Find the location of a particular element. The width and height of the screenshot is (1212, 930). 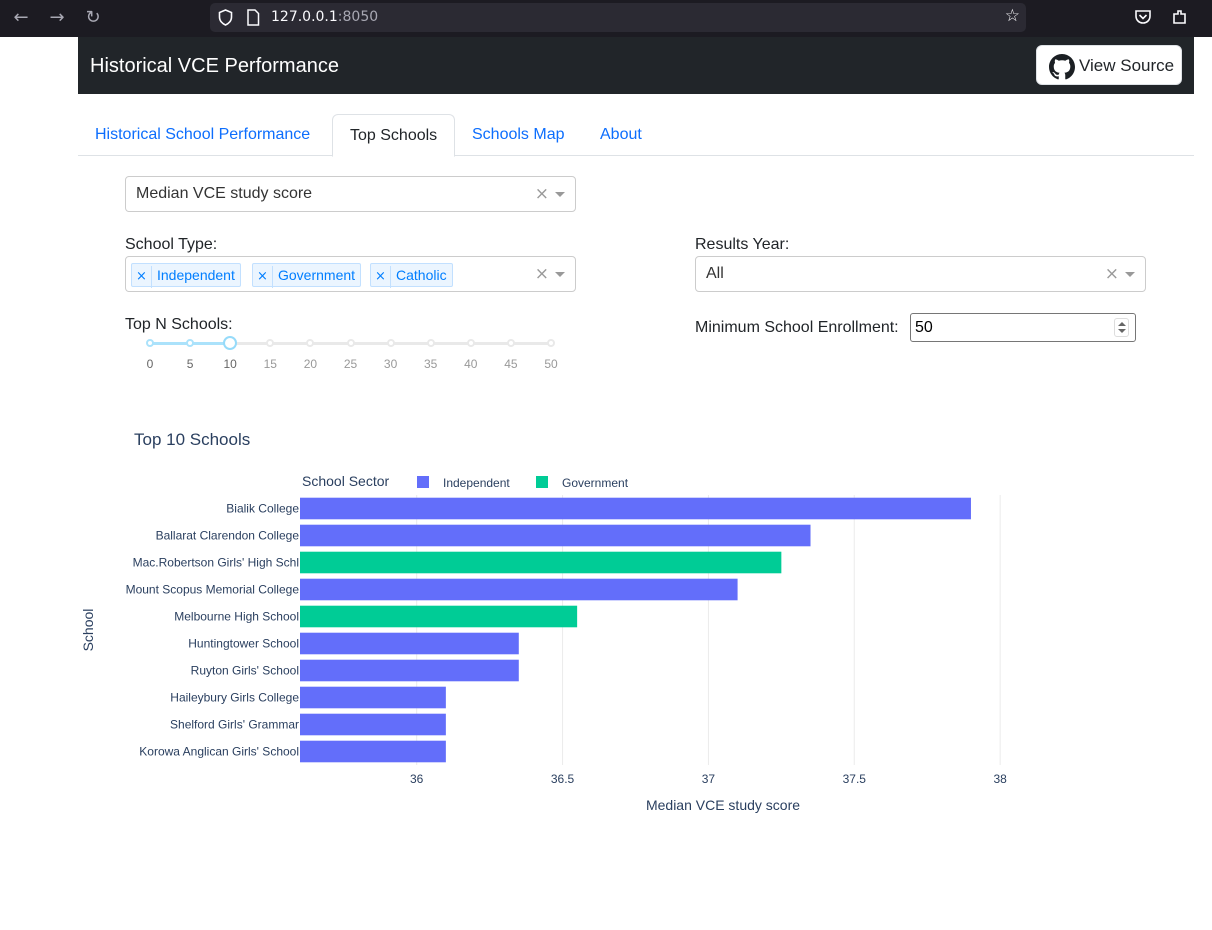

min-enrollment-label: Minimum School Enrollment: is located at coordinates (797, 327).